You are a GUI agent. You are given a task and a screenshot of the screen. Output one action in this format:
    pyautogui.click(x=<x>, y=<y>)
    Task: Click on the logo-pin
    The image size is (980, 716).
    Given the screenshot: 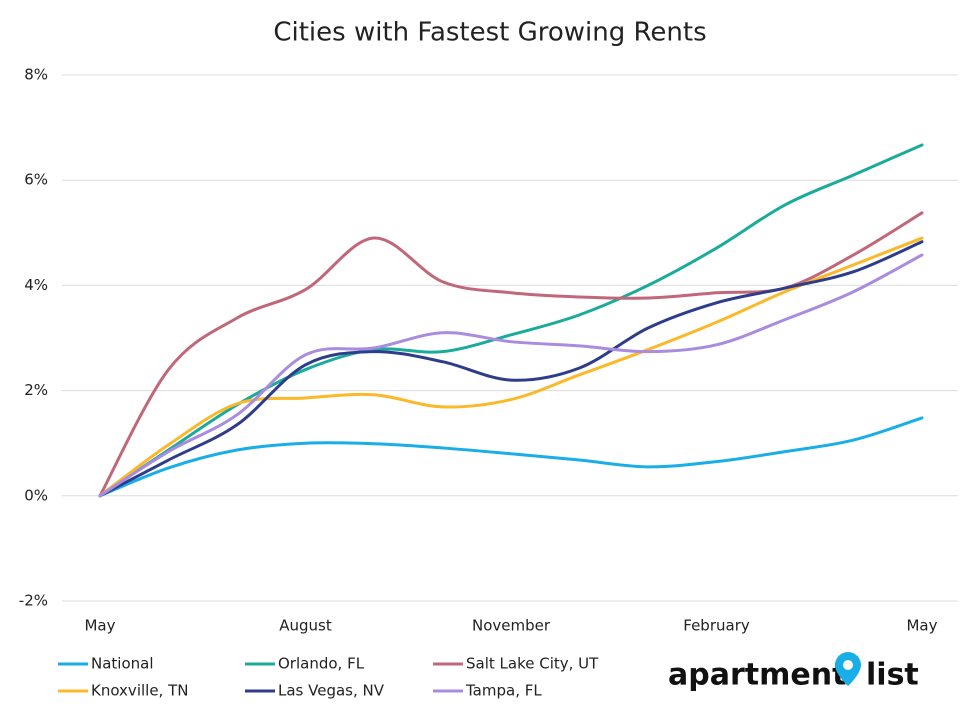 What is the action you would take?
    pyautogui.click(x=848, y=669)
    